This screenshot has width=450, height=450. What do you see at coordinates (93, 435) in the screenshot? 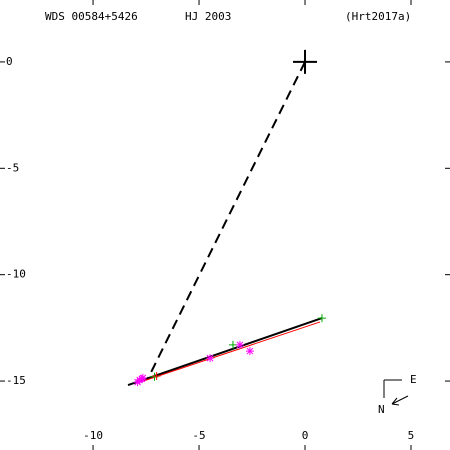
I see `x-tick-label: -10` at bounding box center [93, 435].